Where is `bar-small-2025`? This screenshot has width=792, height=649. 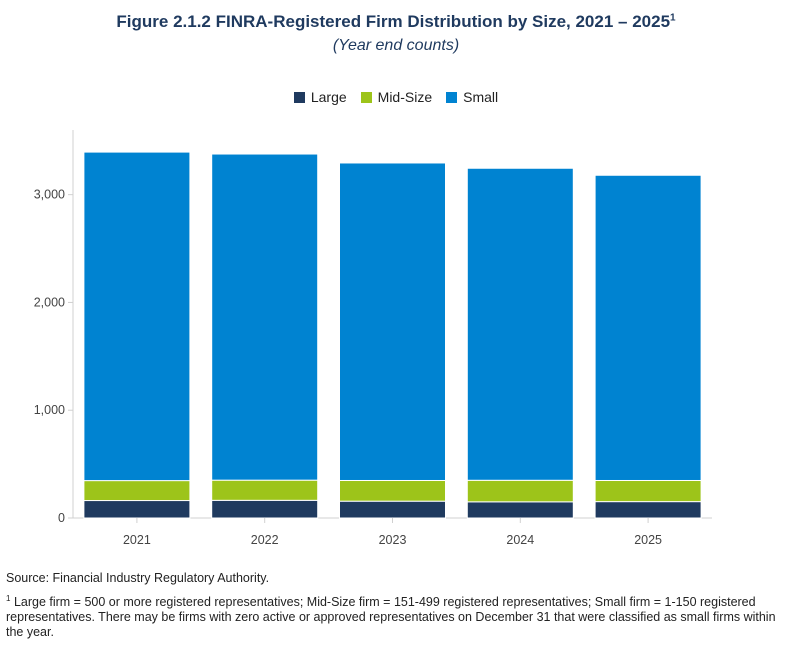
bar-small-2025 is located at coordinates (648, 327).